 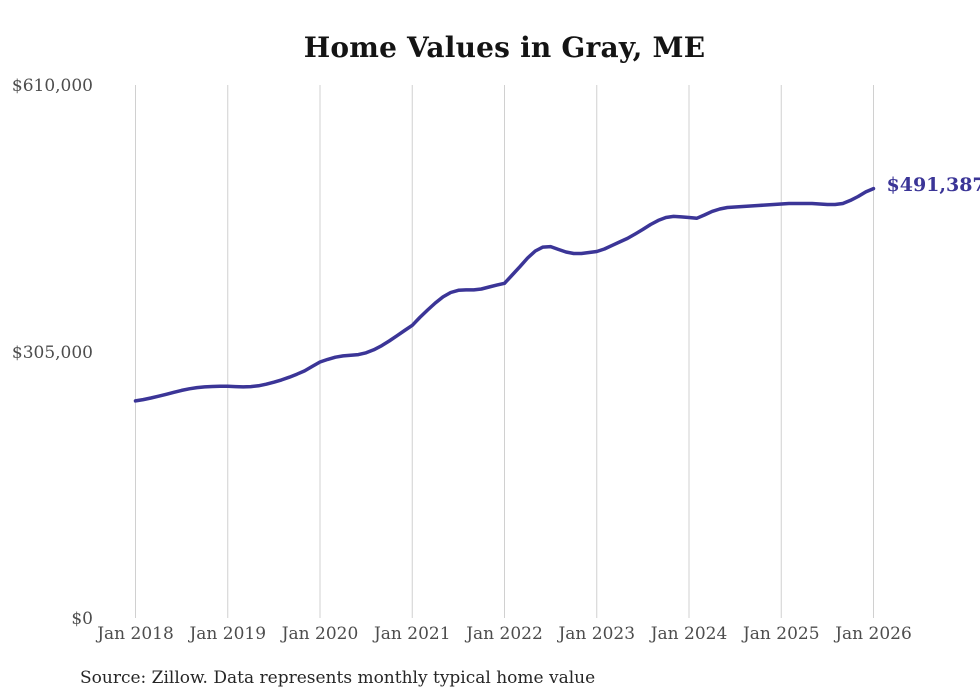 What do you see at coordinates (689, 634) in the screenshot?
I see `x-axis-tick-jan-2024: Jan 2024` at bounding box center [689, 634].